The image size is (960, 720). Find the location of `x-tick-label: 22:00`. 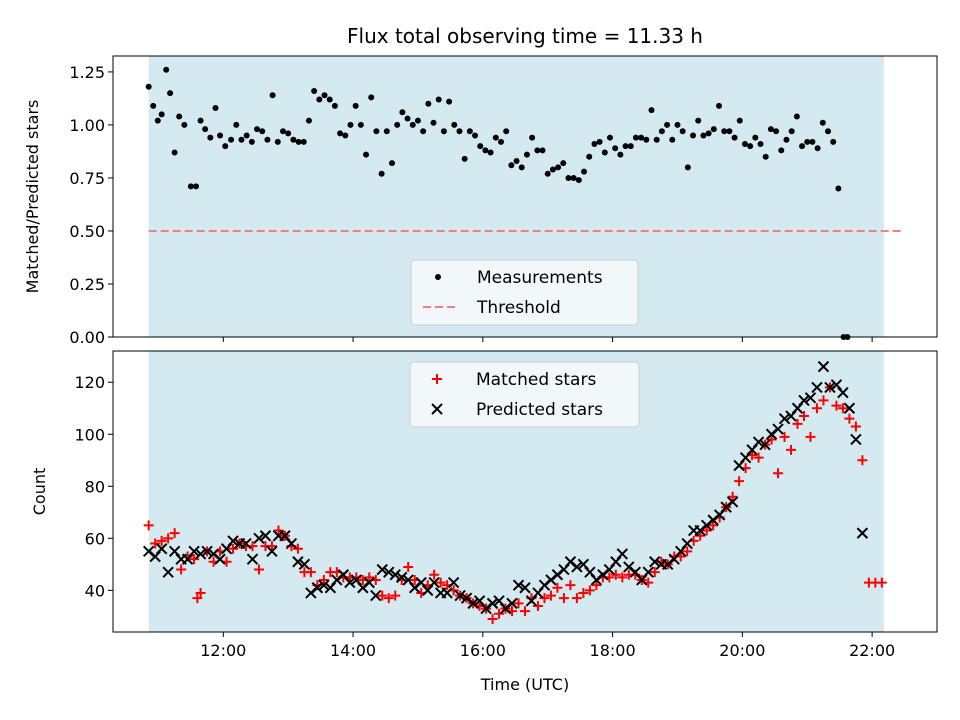

x-tick-label: 22:00 is located at coordinates (872, 650).